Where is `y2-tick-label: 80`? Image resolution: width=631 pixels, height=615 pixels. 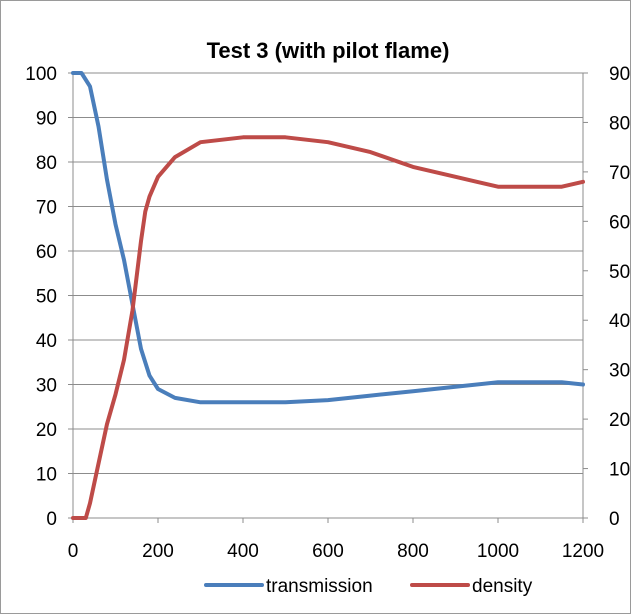
y2-tick-label: 80 is located at coordinates (619, 123).